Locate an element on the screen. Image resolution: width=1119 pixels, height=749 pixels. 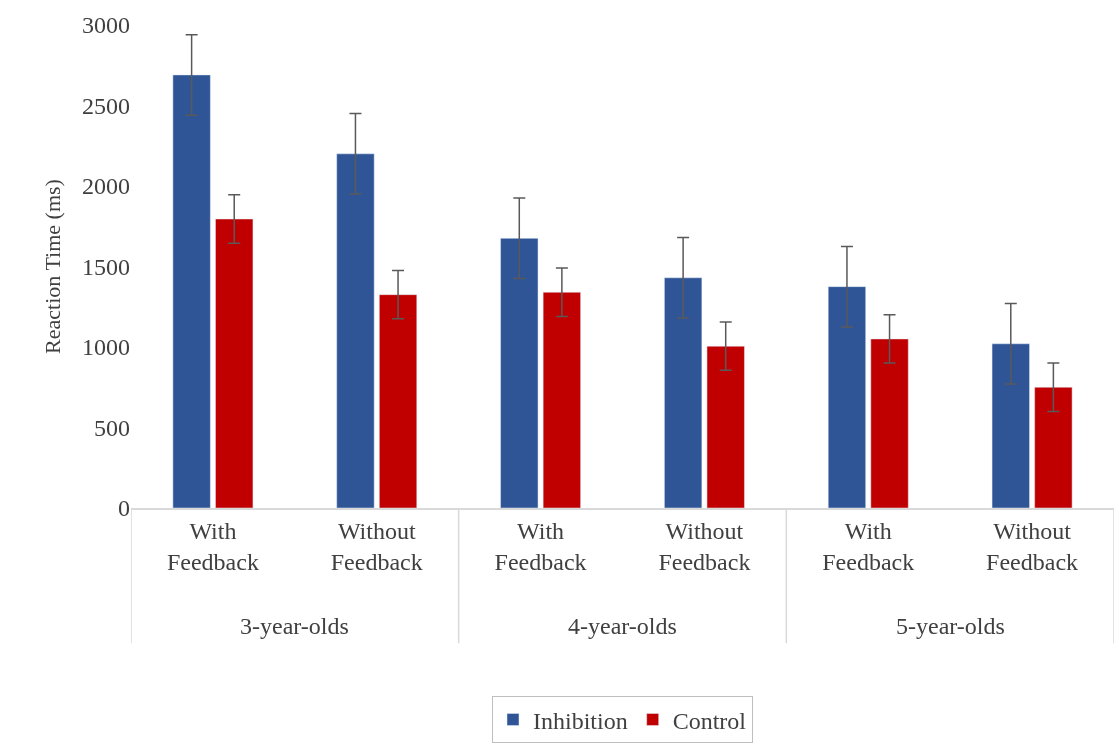
y-tick-label: 500 is located at coordinates (112, 427).